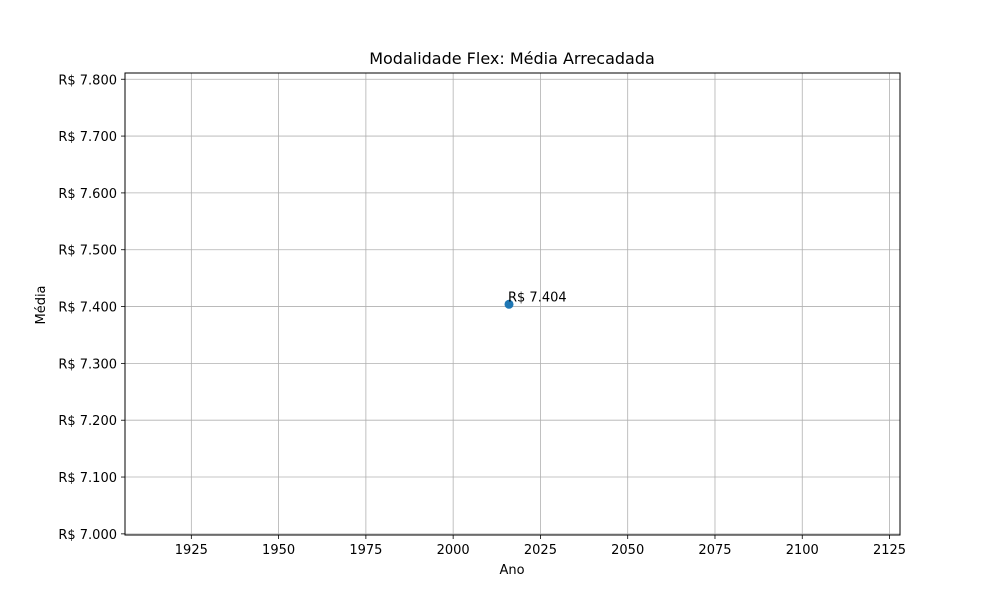 This screenshot has width=1000, height=600. Describe the element at coordinates (87, 421) in the screenshot. I see `y-tick-label: R$ 7.200` at that location.